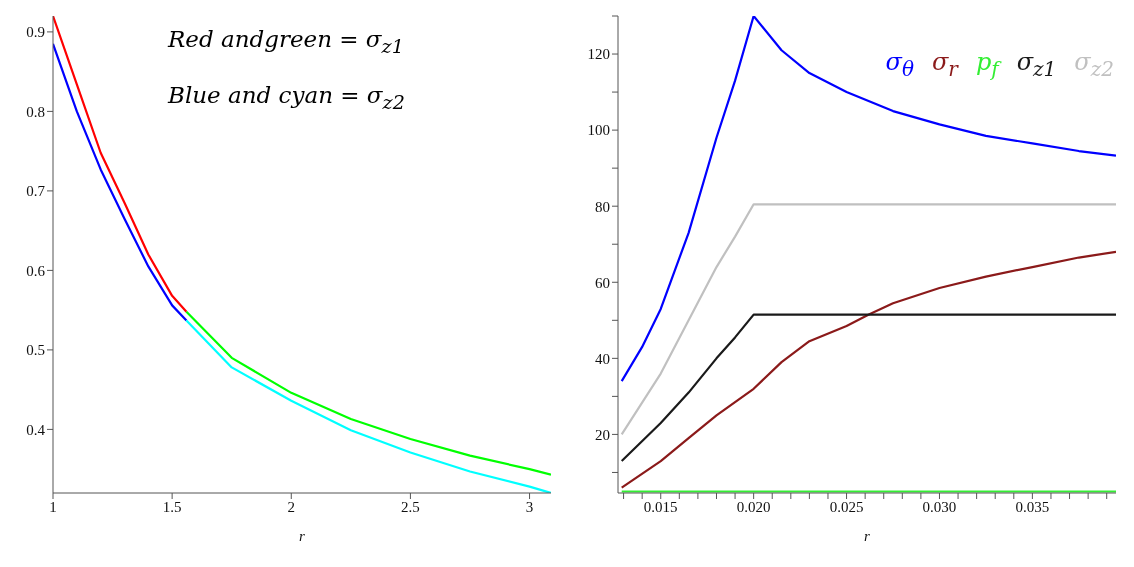 The image size is (1134, 567). Describe the element at coordinates (602, 282) in the screenshot. I see `y-tick-label: 60` at that location.